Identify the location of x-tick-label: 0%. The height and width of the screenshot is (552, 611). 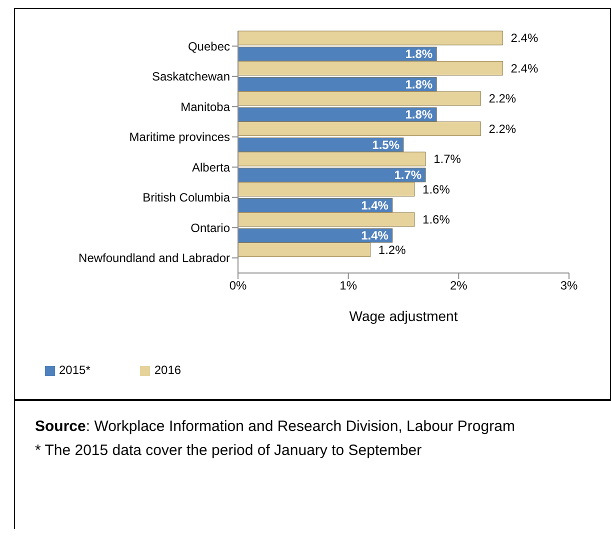
(238, 285).